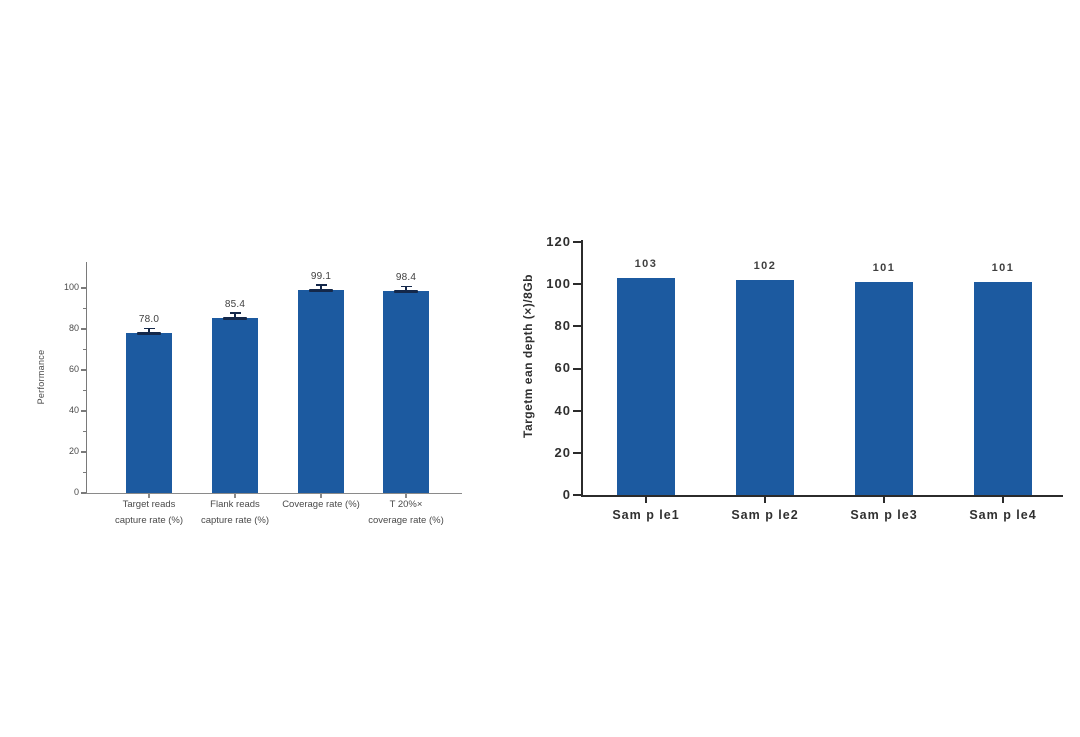 This screenshot has height=737, width=1080. Describe the element at coordinates (406, 520) in the screenshot. I see `category-label: coverage rate (%)` at that location.